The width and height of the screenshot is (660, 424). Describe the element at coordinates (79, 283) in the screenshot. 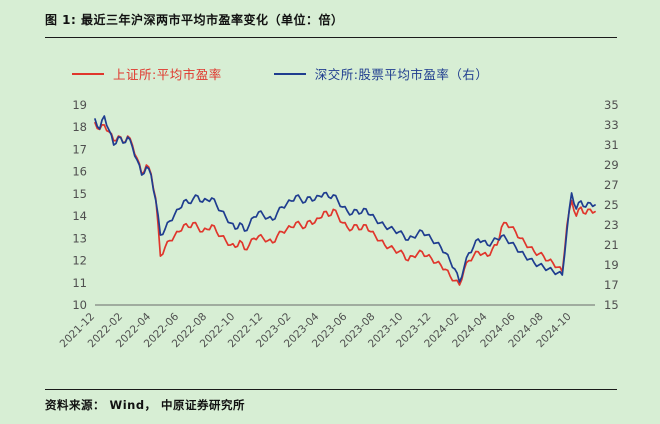

I see `svg-text: 11` at that location.